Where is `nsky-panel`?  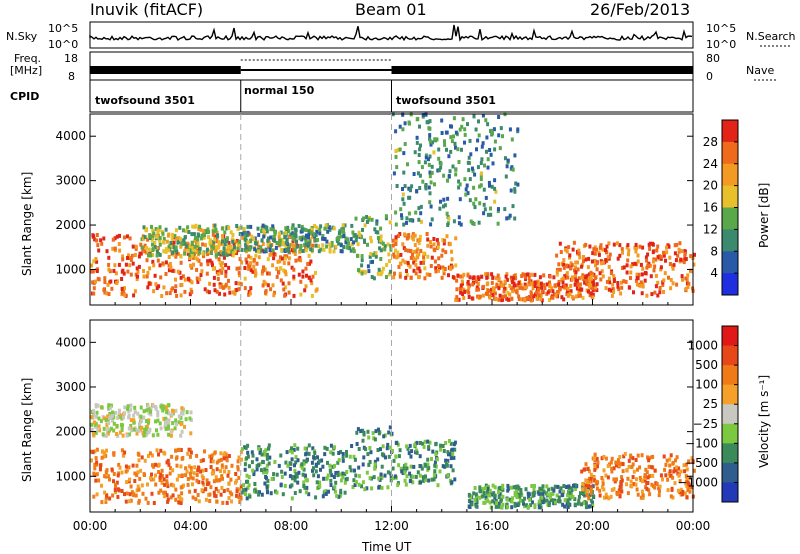 nsky-panel is located at coordinates (391, 35).